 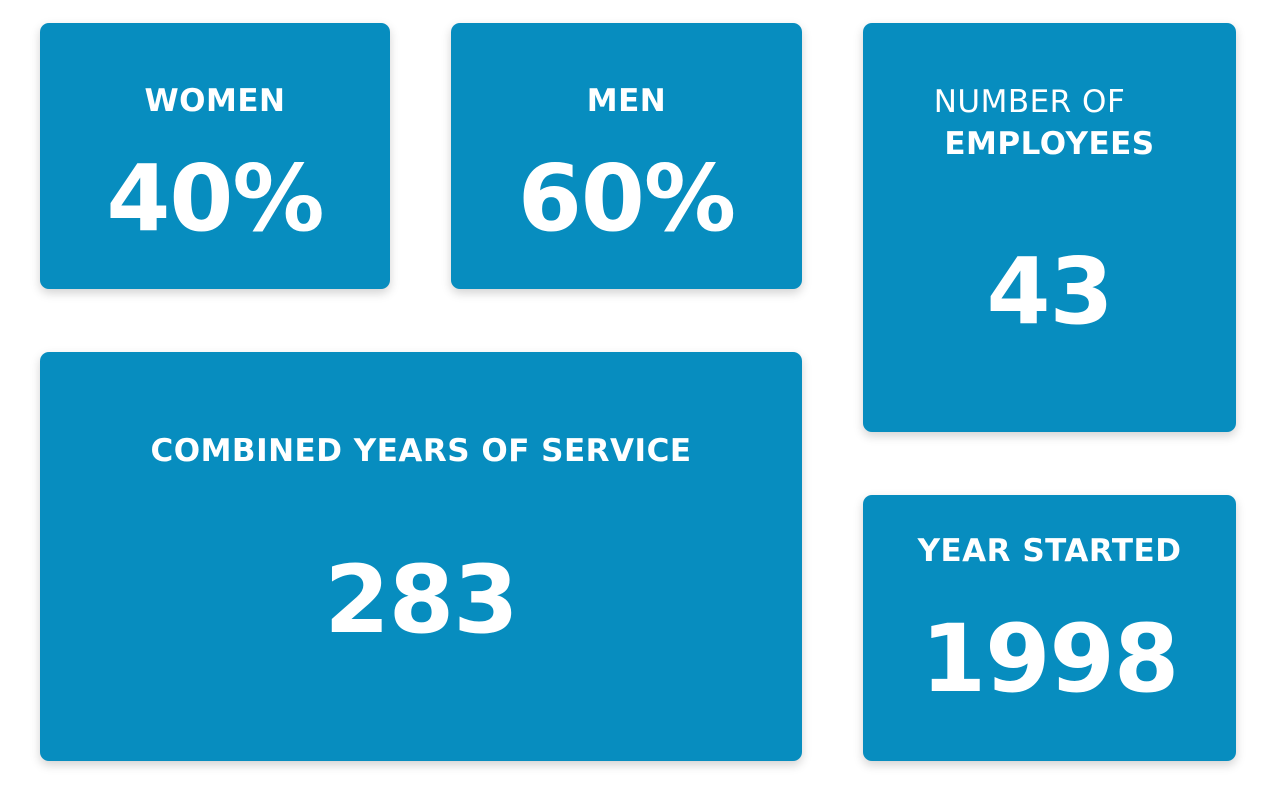 I want to click on year-started-stat-card: YEAR STARTED 1998, so click(x=1049, y=628).